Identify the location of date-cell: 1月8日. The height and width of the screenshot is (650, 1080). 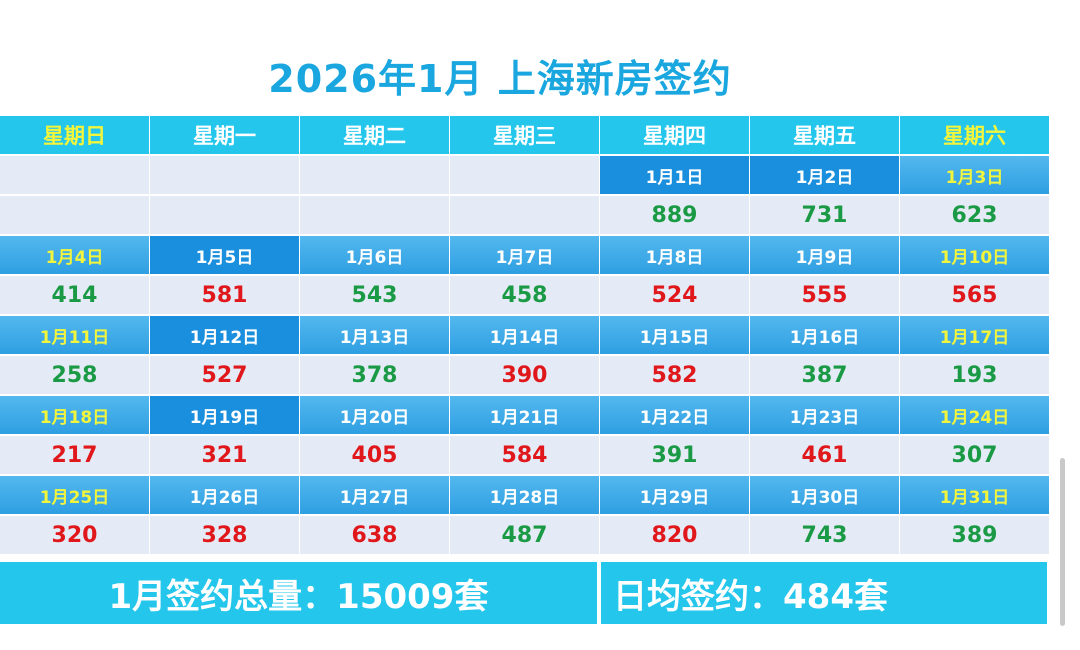
(674, 255).